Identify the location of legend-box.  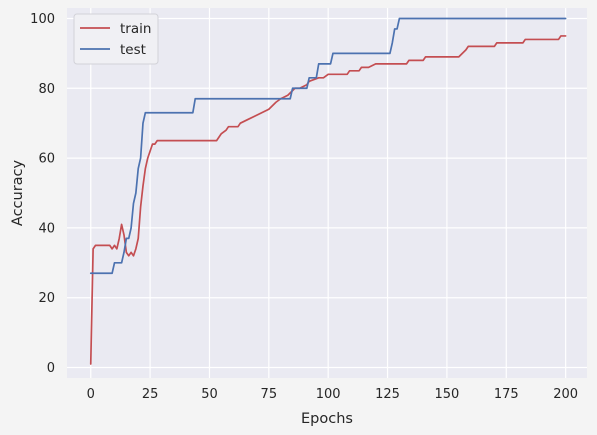
(116, 39).